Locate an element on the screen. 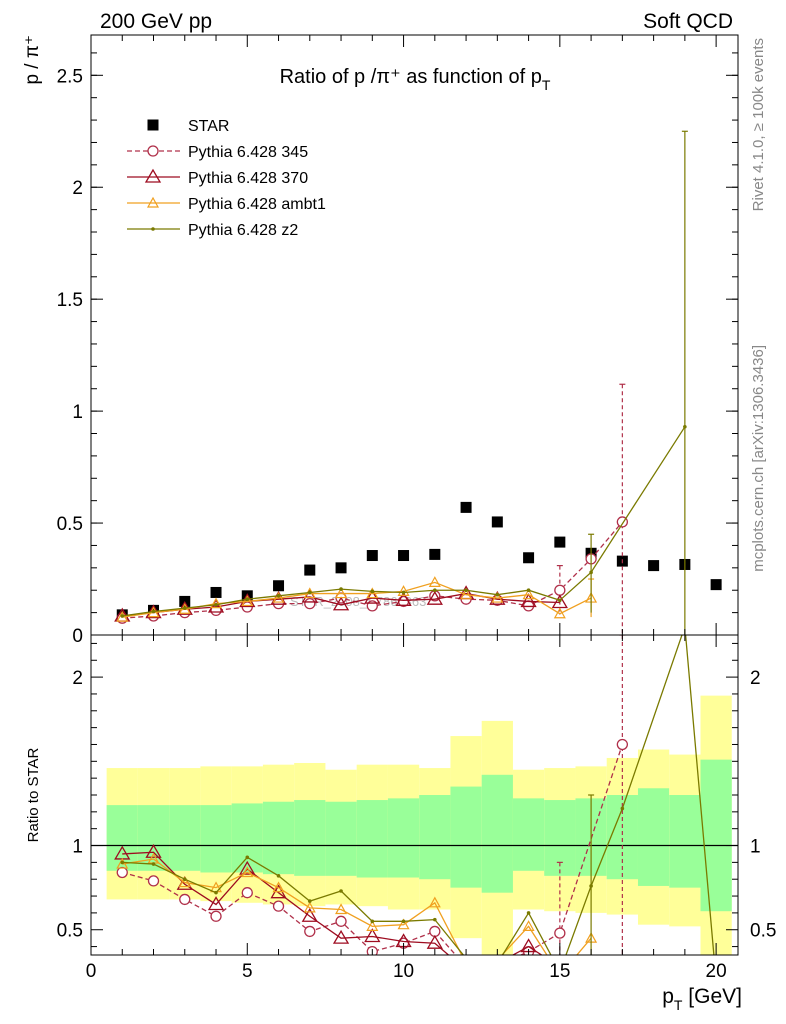 The image size is (786, 1024). ratio-y-tick-label-right: 0.5 is located at coordinates (763, 931).